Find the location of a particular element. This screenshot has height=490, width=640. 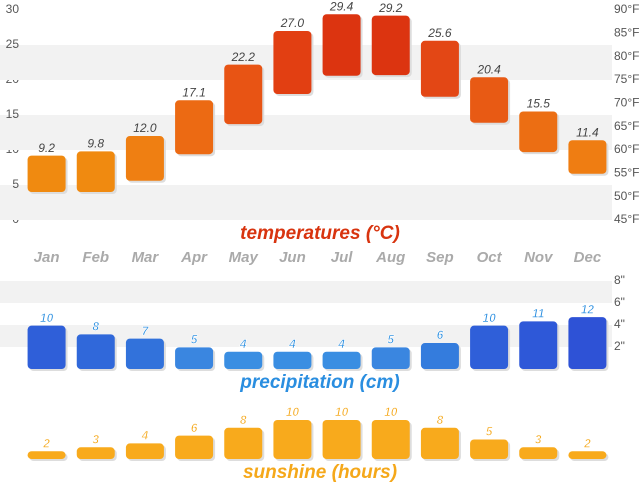

x-tick-label: Oct is located at coordinates (490, 257).